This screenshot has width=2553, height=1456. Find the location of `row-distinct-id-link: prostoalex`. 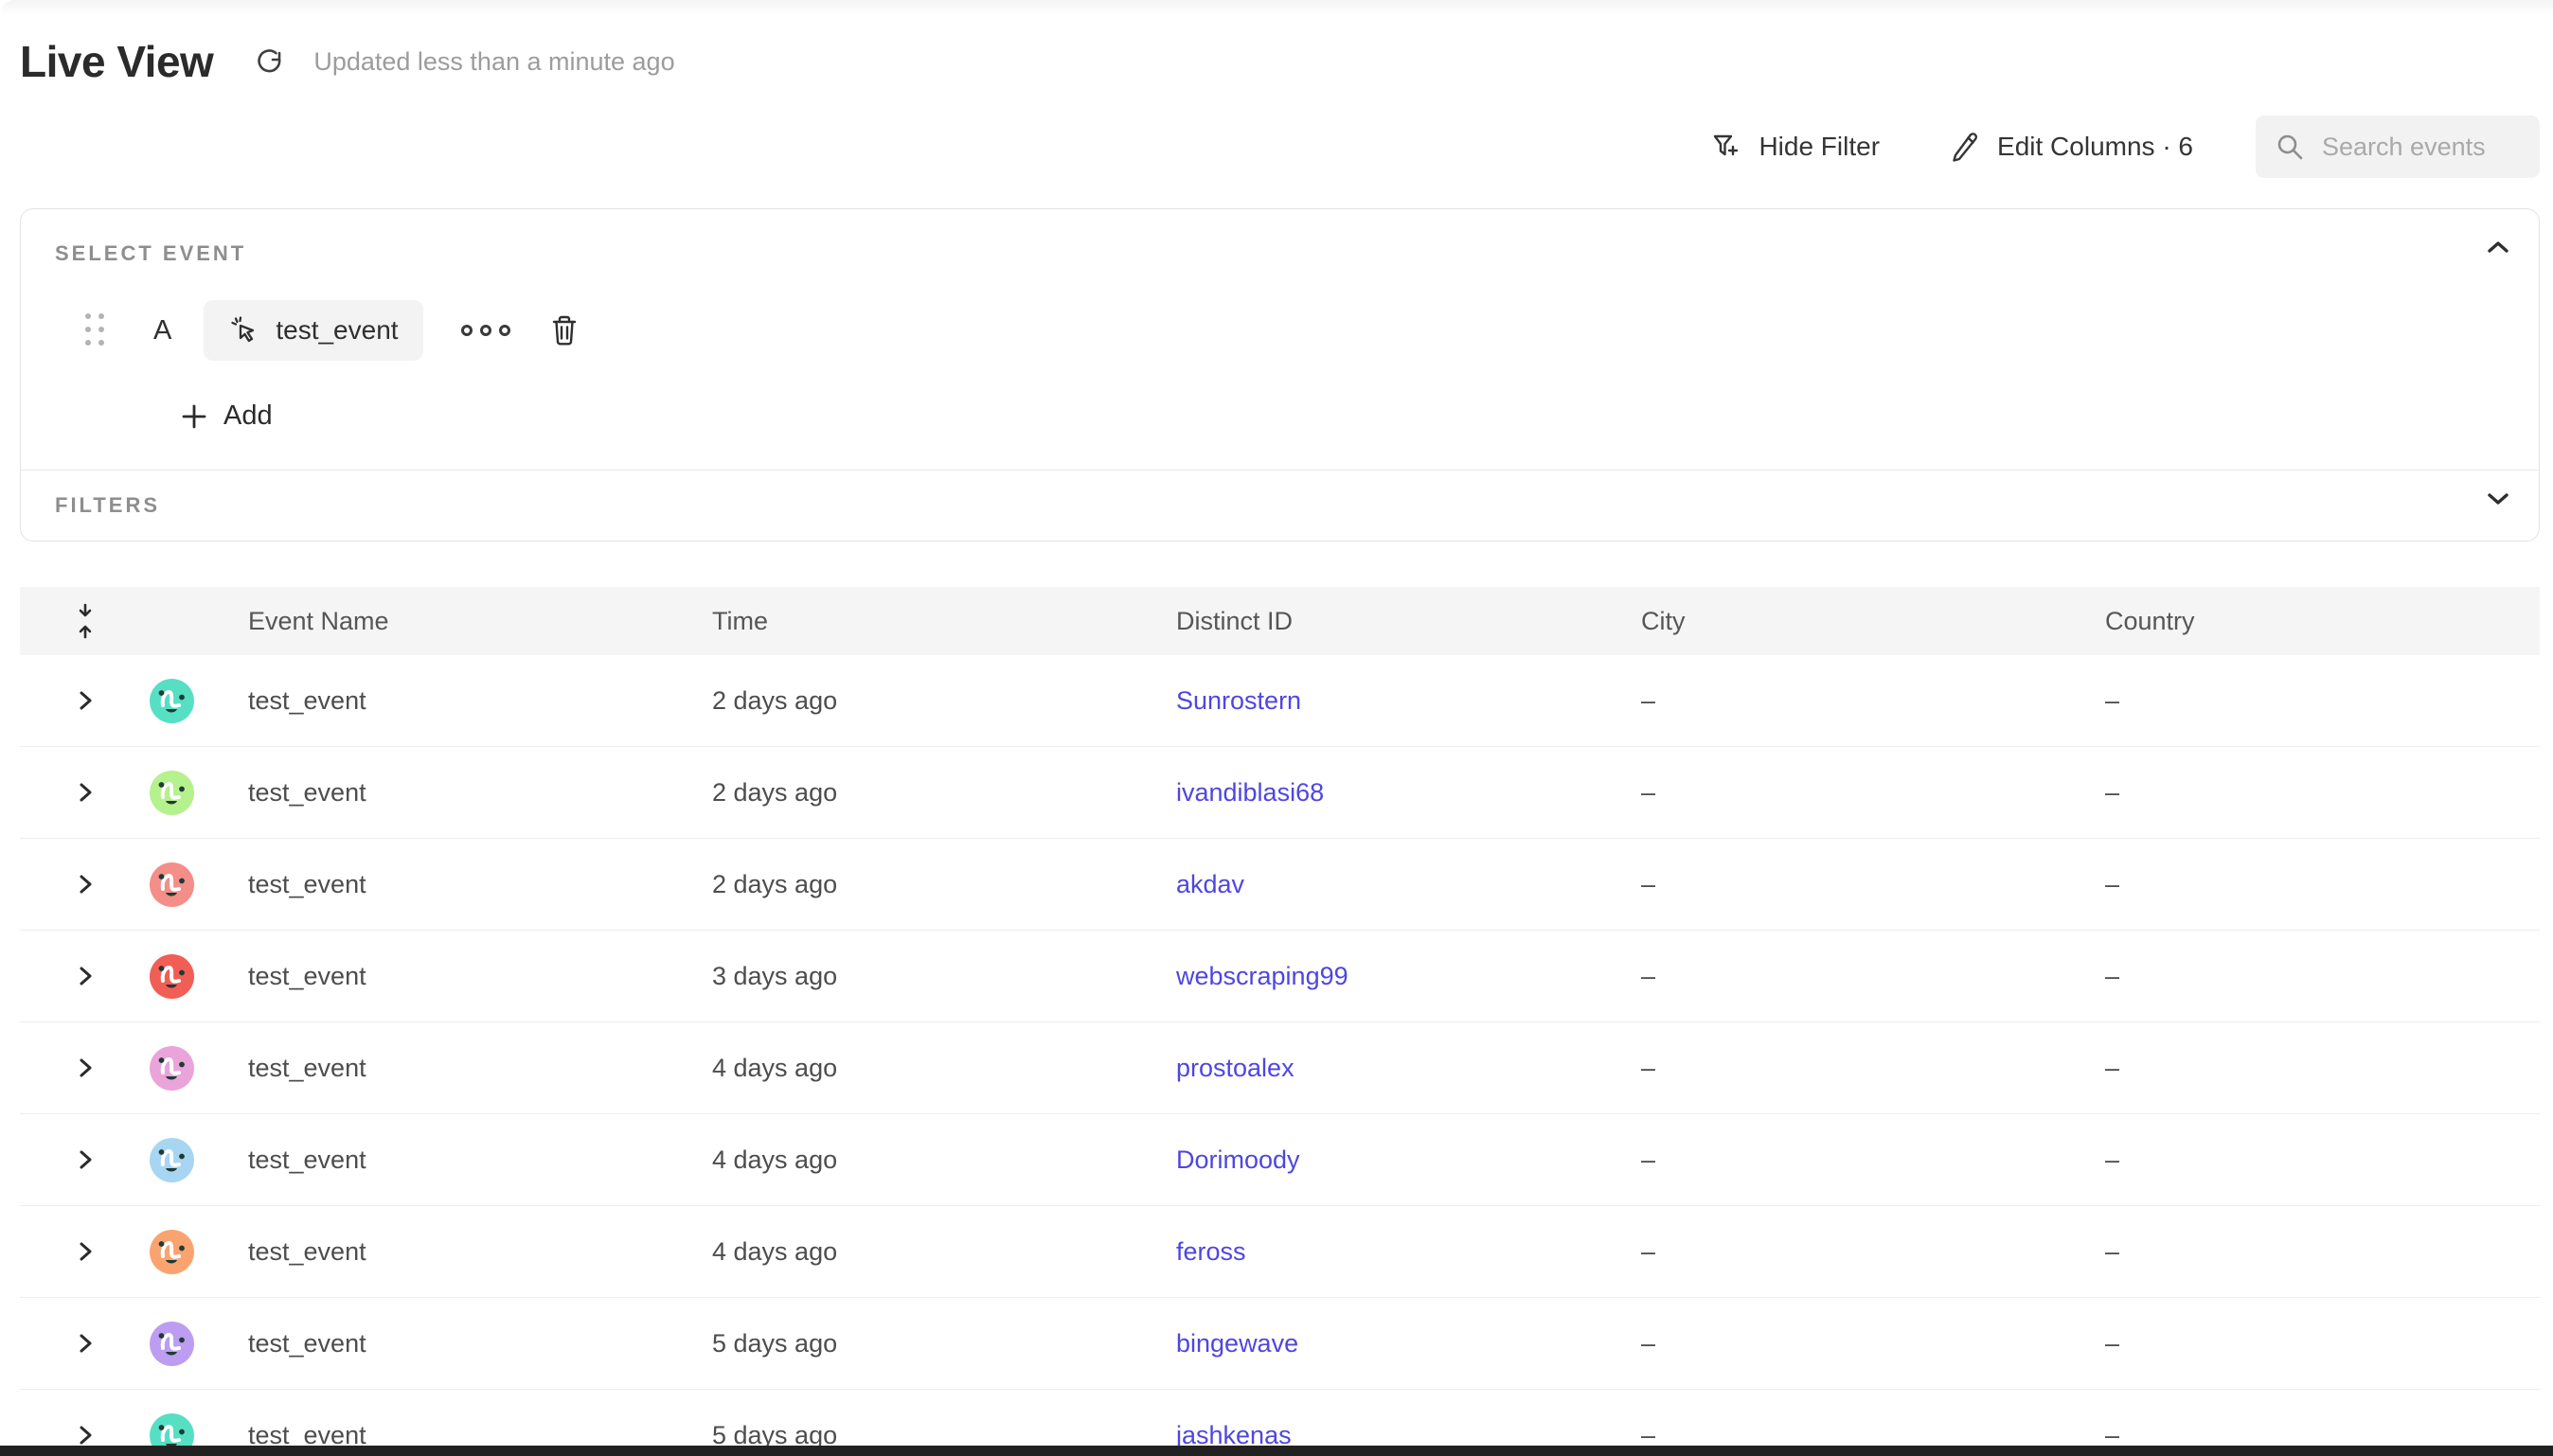

row-distinct-id-link: prostoalex is located at coordinates (1235, 1067).